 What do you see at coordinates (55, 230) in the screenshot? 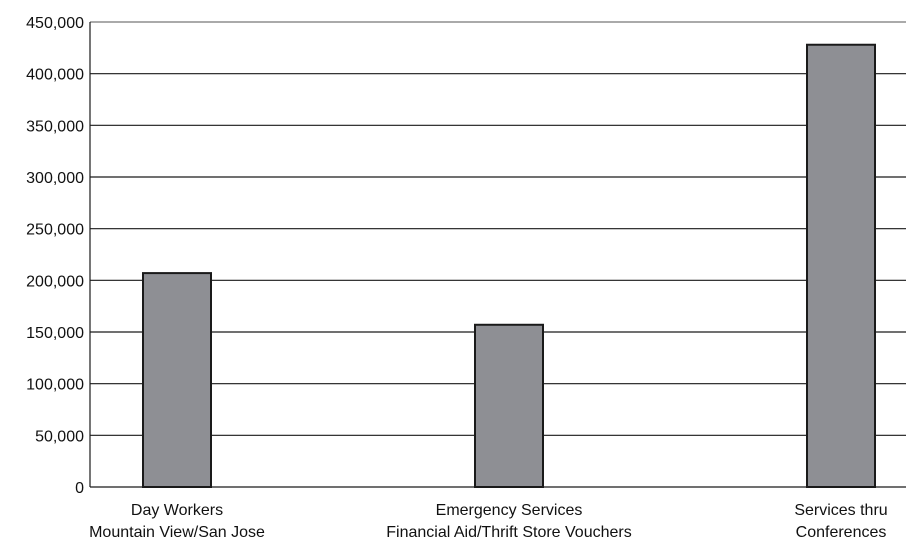
I see `y-tick-label: 250,000` at bounding box center [55, 230].